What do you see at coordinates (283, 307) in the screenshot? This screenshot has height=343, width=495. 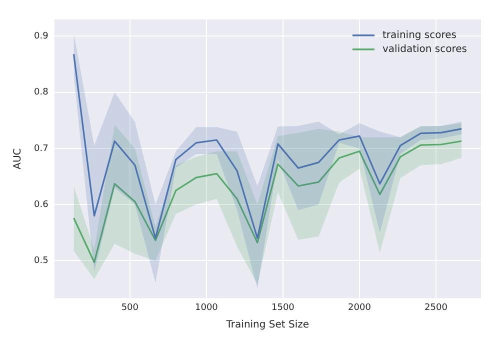 I see `x-tick-label: 1500` at bounding box center [283, 307].